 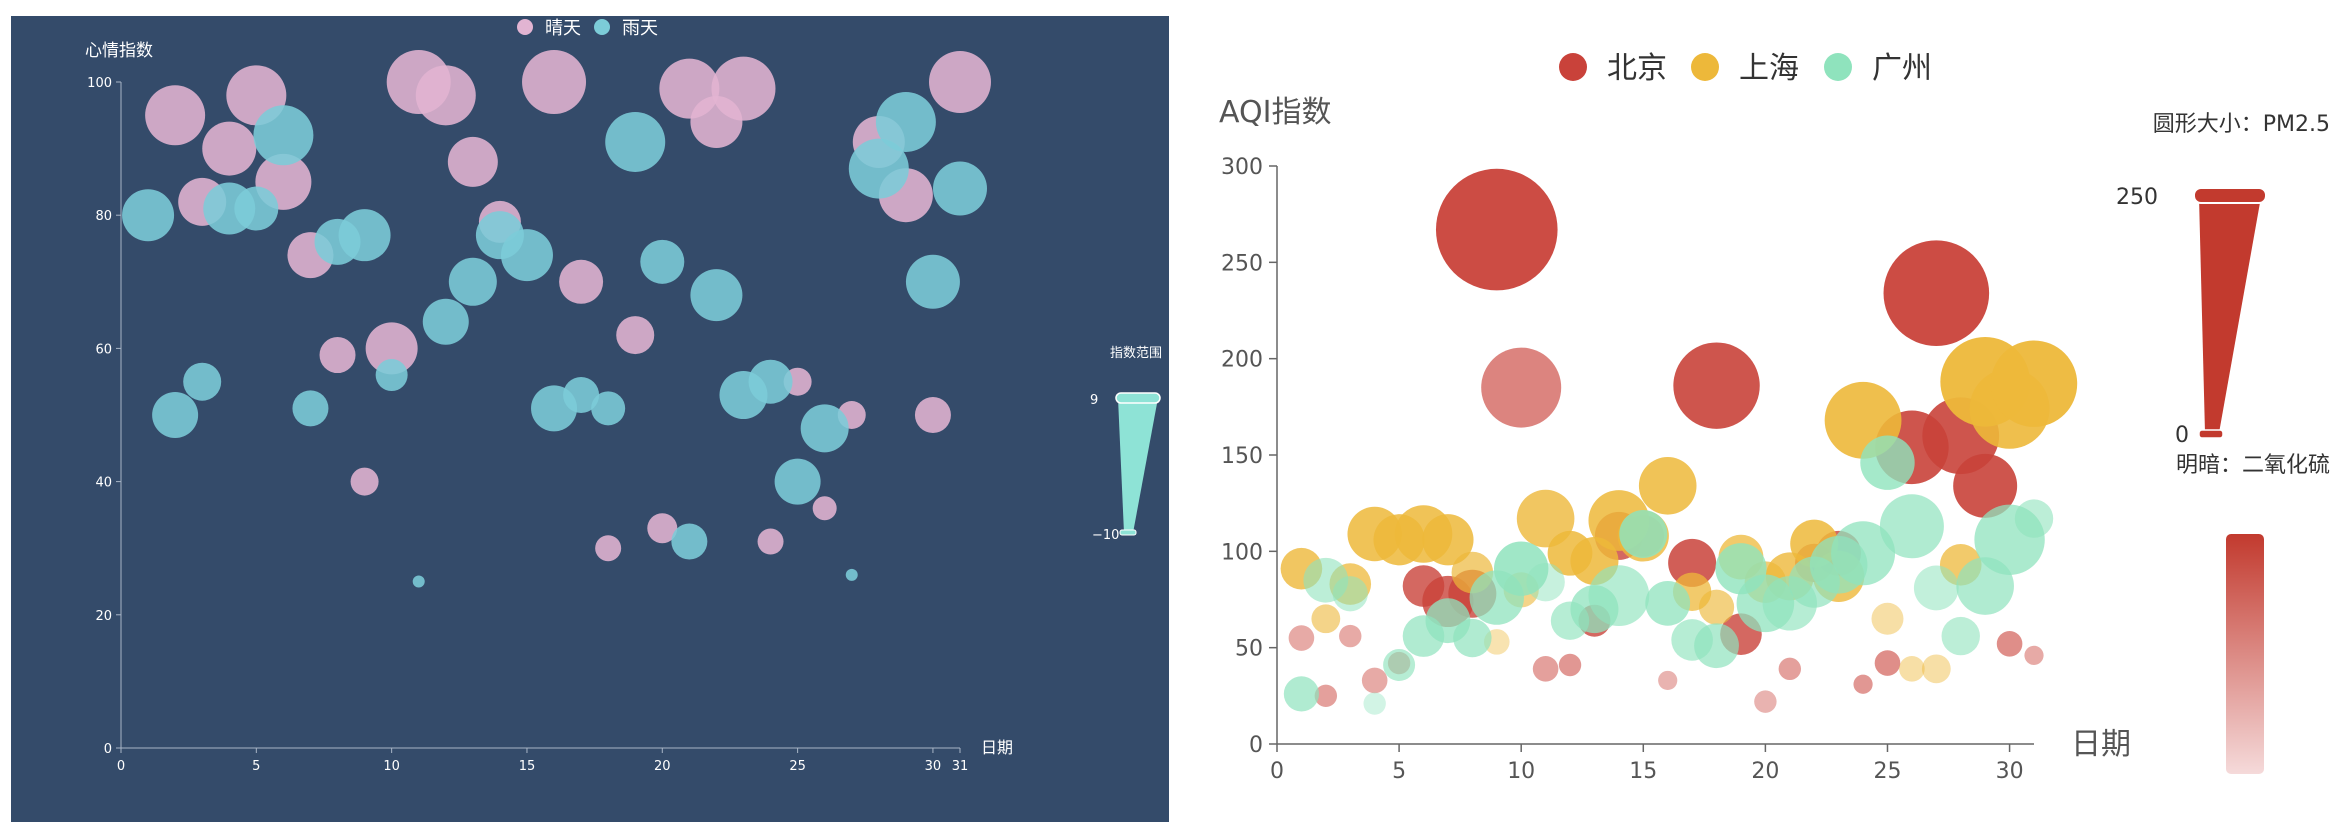 I want to click on legend-marker-beijing, so click(x=1573, y=67).